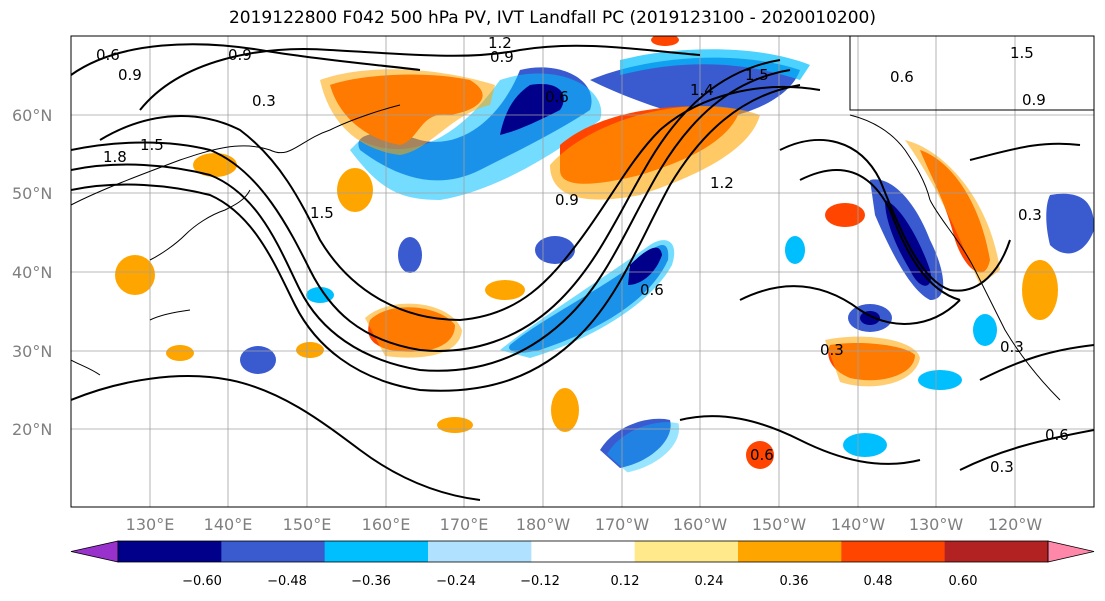  What do you see at coordinates (228, 524) in the screenshot?
I see `lon-label: 140°E` at bounding box center [228, 524].